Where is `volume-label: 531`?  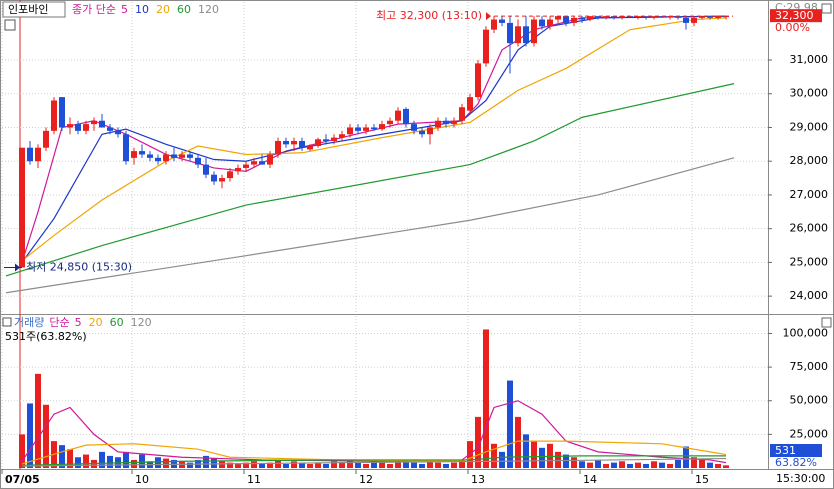 volume-label: 531 is located at coordinates (785, 450).